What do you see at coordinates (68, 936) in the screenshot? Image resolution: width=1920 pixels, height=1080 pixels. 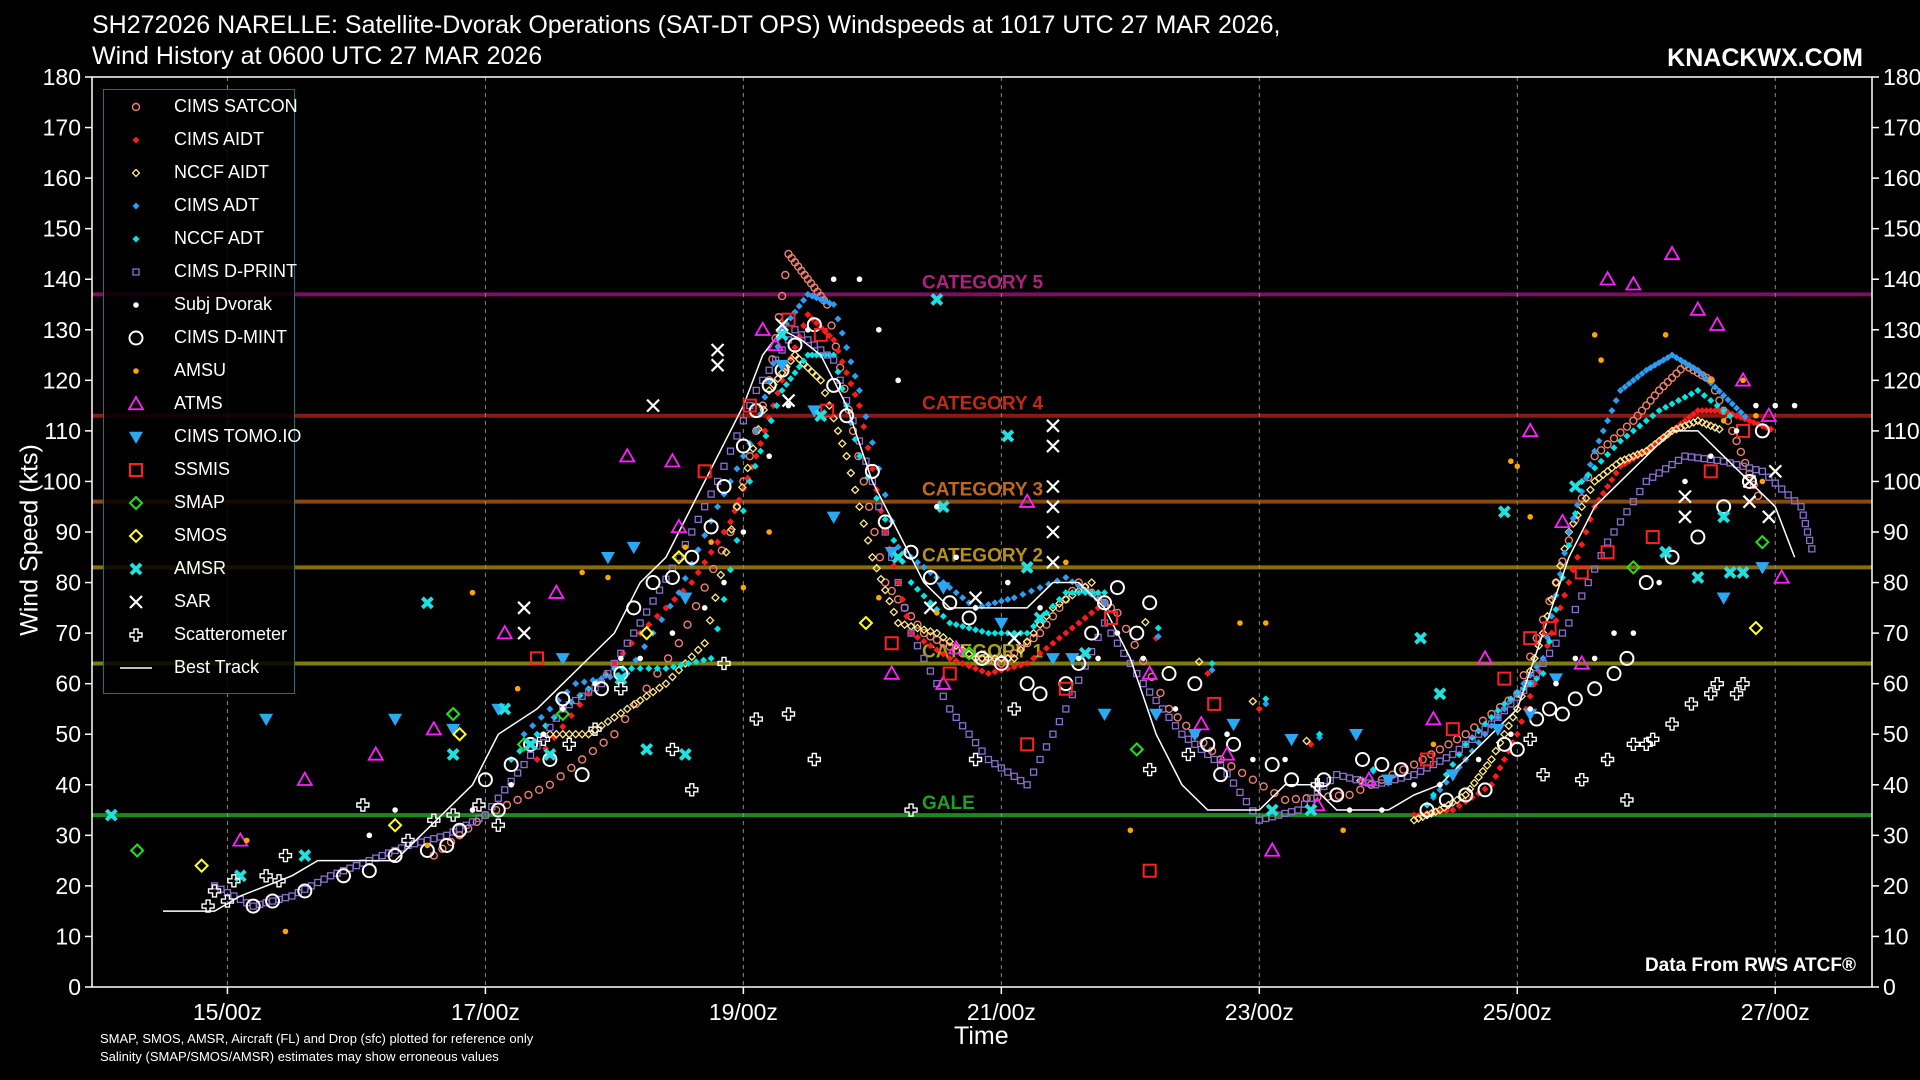 I see `y-tick-label-left: 10` at bounding box center [68, 936].